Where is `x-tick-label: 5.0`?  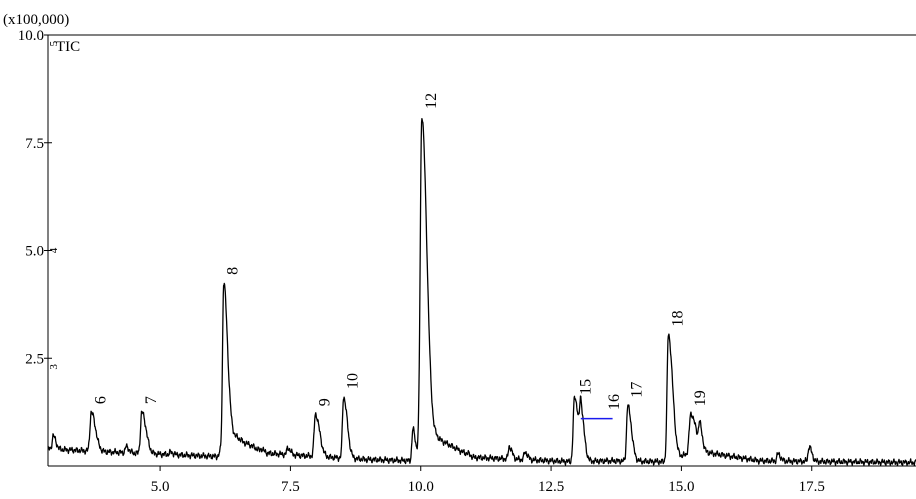
x-tick-label: 5.0 is located at coordinates (160, 487).